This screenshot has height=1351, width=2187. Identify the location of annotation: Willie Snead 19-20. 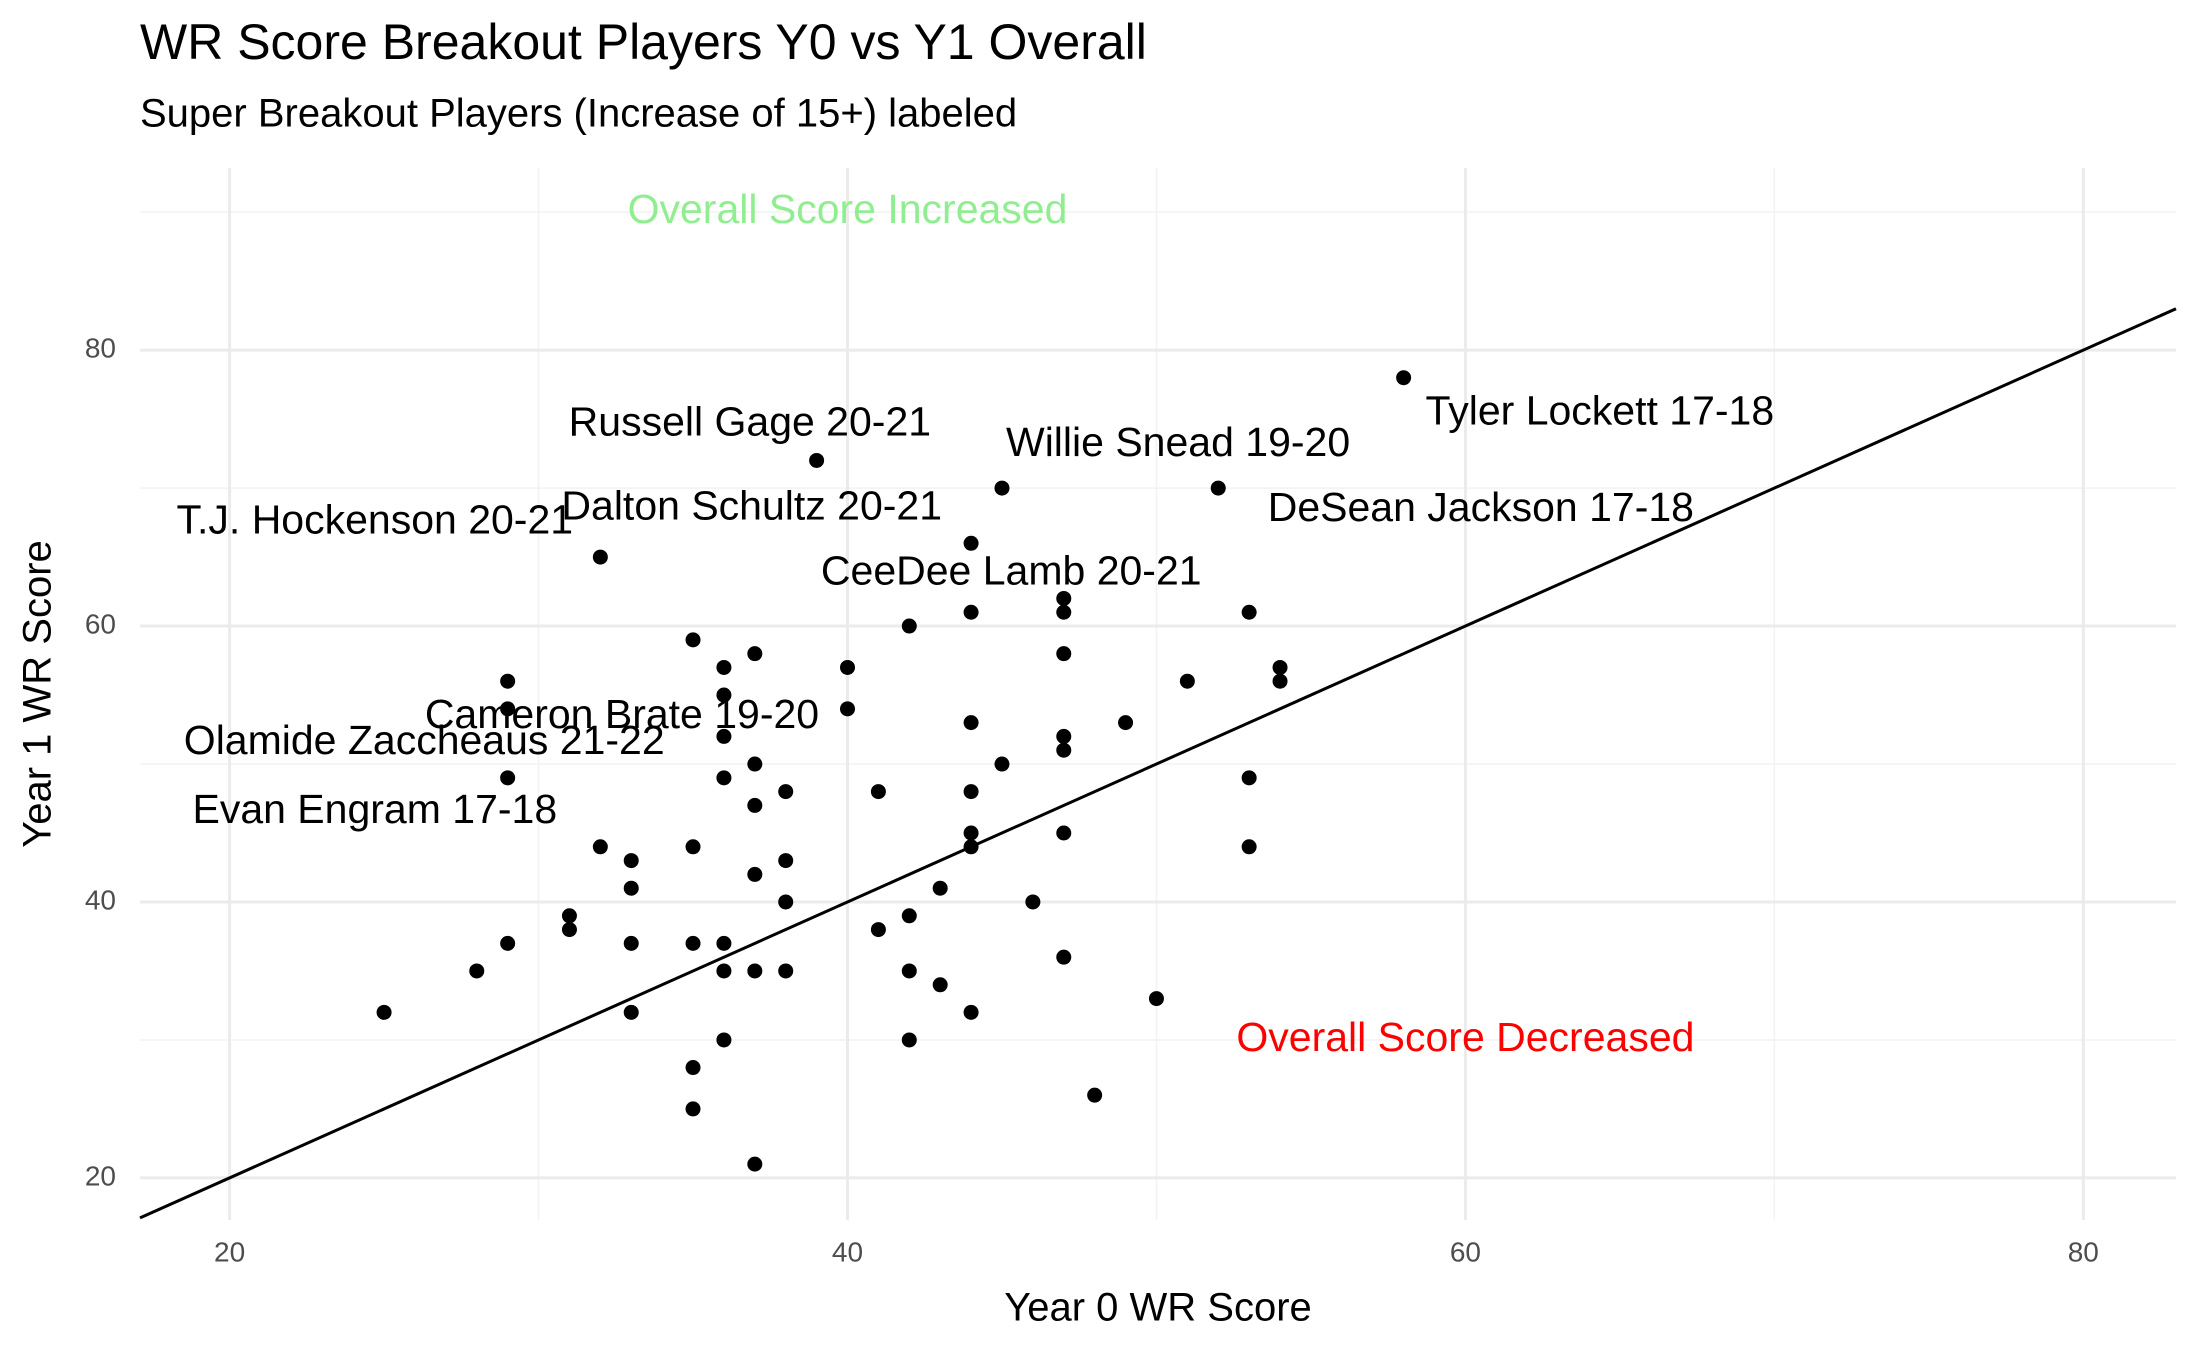
(1178, 442).